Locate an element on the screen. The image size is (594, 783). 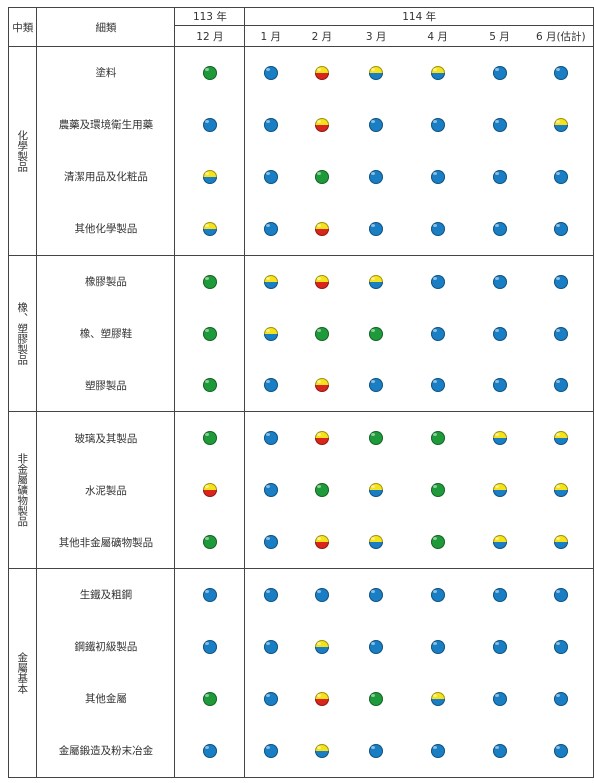
header-month-4: 4 月 is located at coordinates (437, 36).